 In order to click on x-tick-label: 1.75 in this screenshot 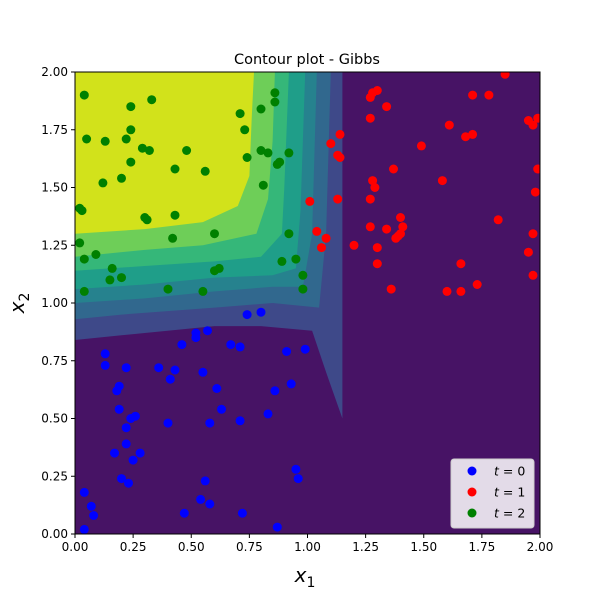, I will do `click(482, 547)`.